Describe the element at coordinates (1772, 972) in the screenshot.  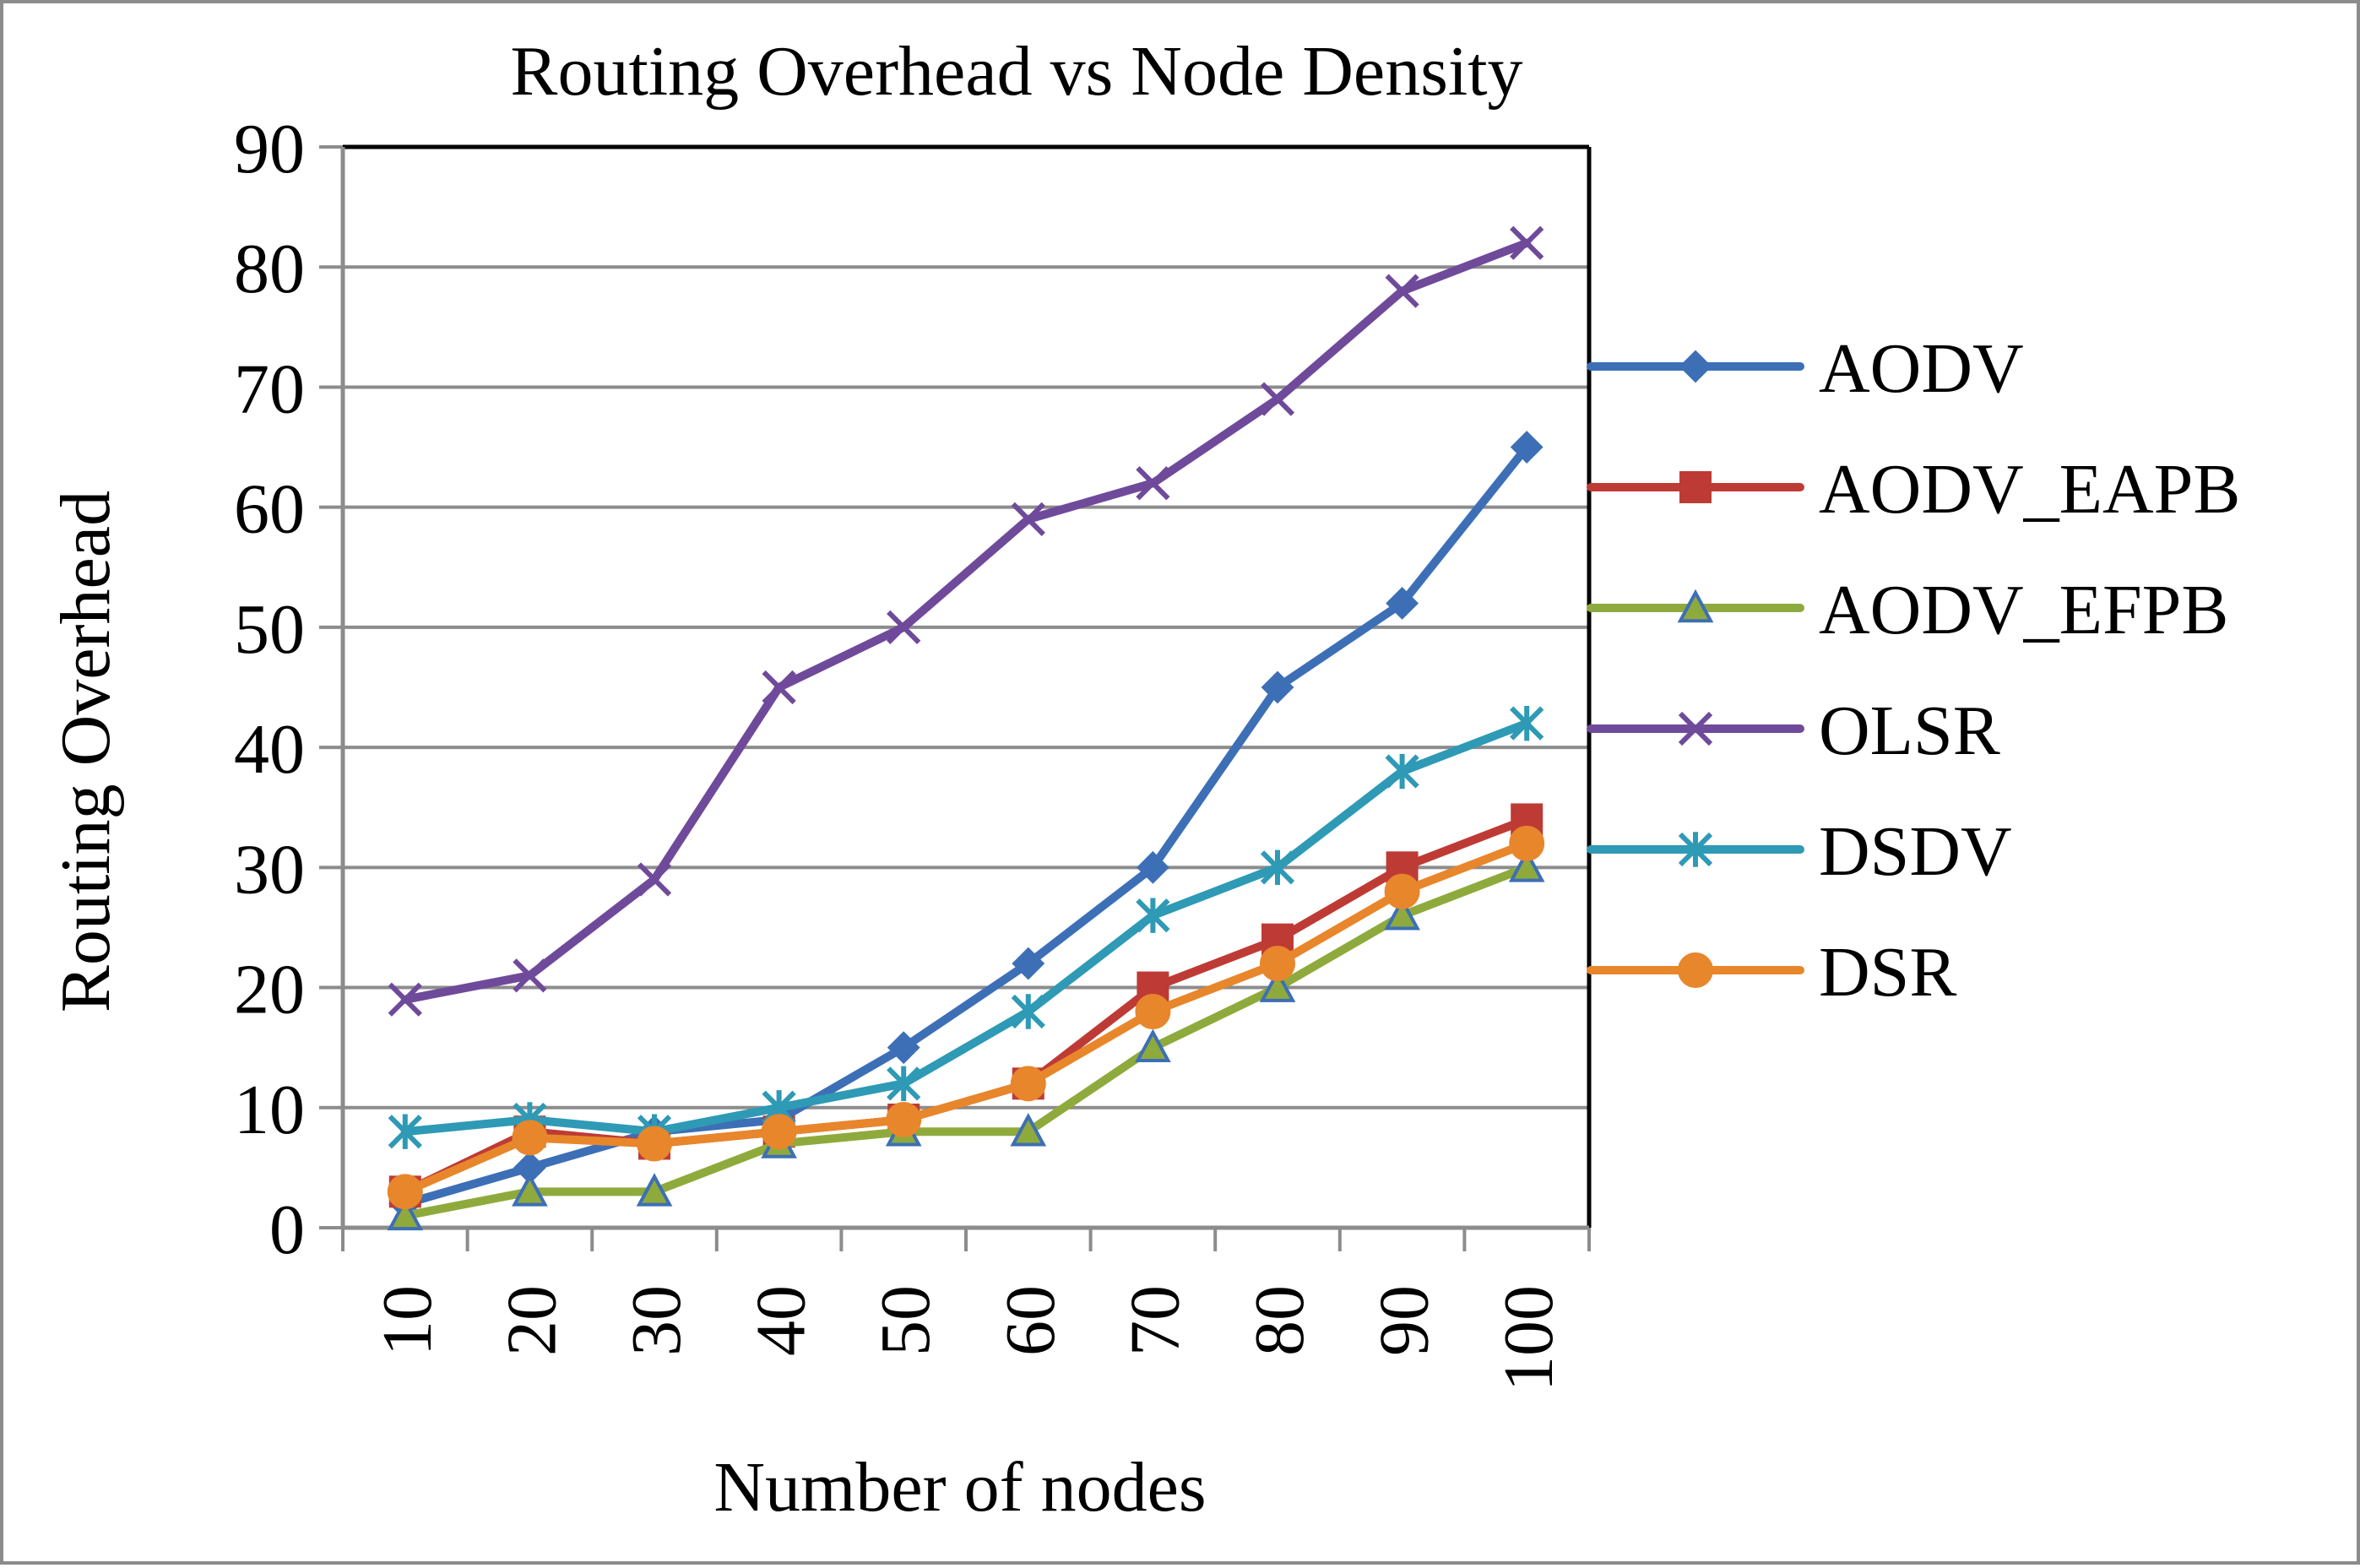
I see `legend-item: DSR` at that location.